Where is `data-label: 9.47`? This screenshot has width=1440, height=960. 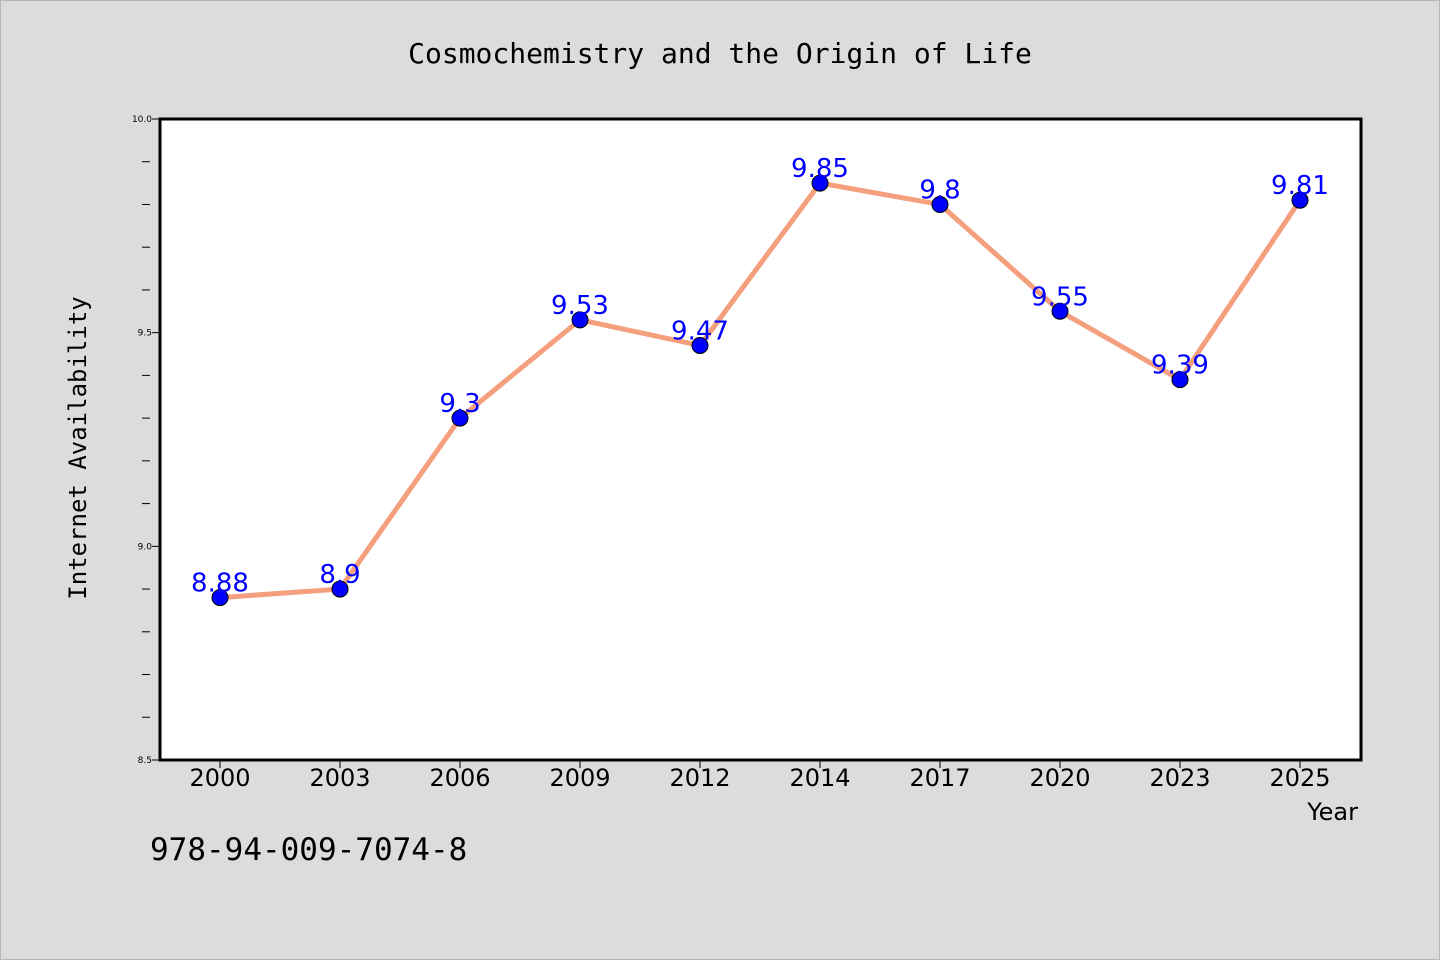
data-label: 9.47 is located at coordinates (700, 331).